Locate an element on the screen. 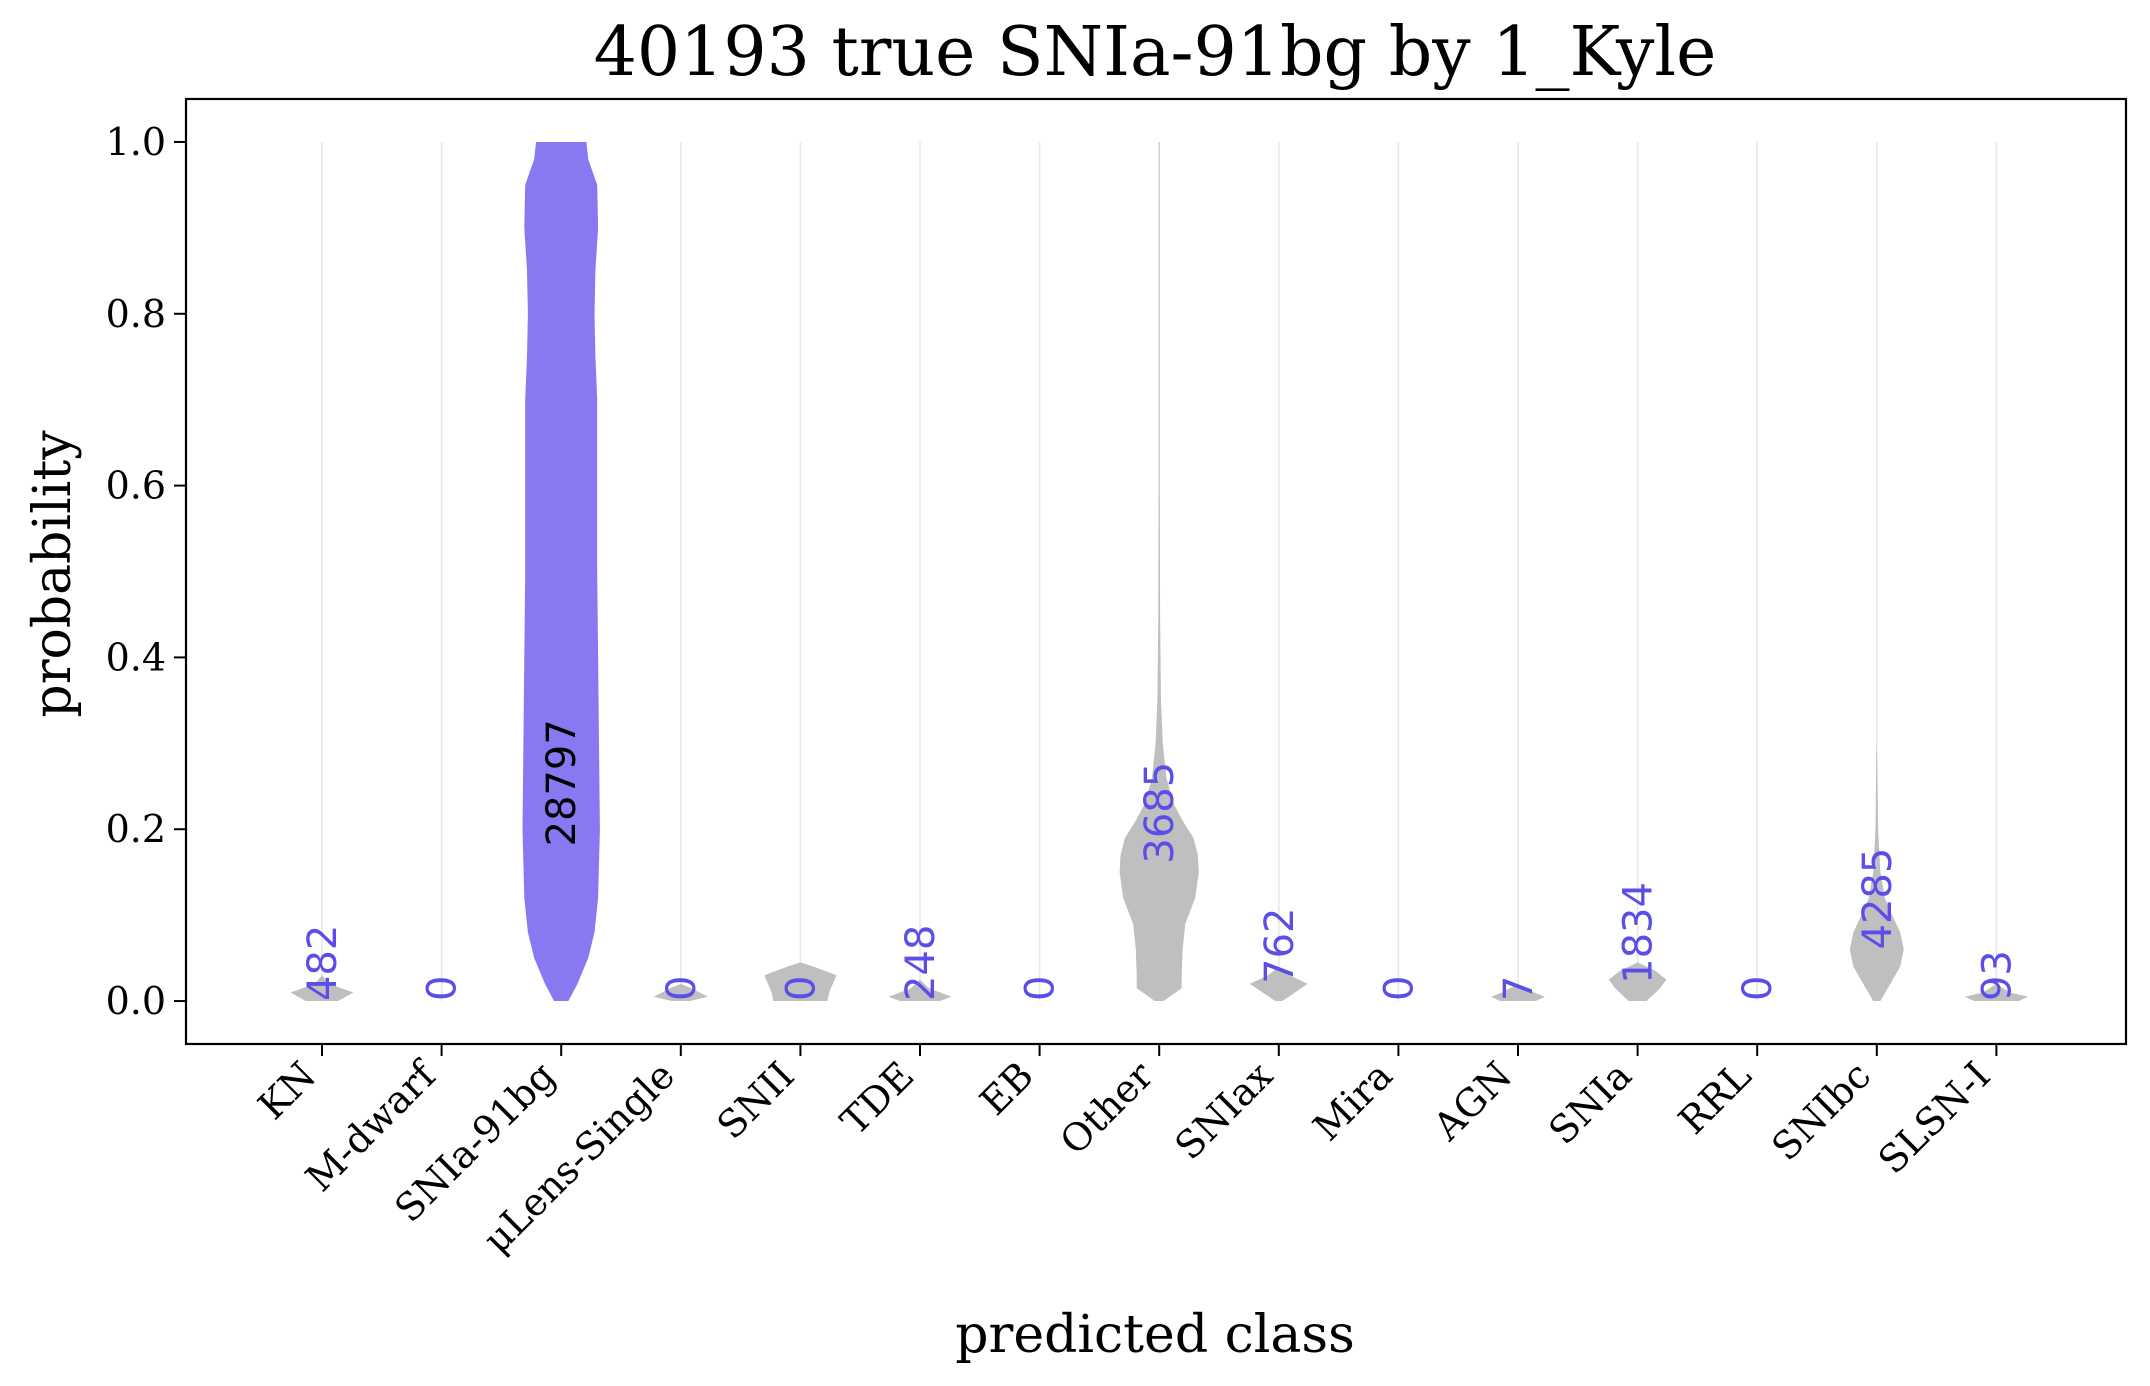  count-label: 4285 is located at coordinates (1878, 899).